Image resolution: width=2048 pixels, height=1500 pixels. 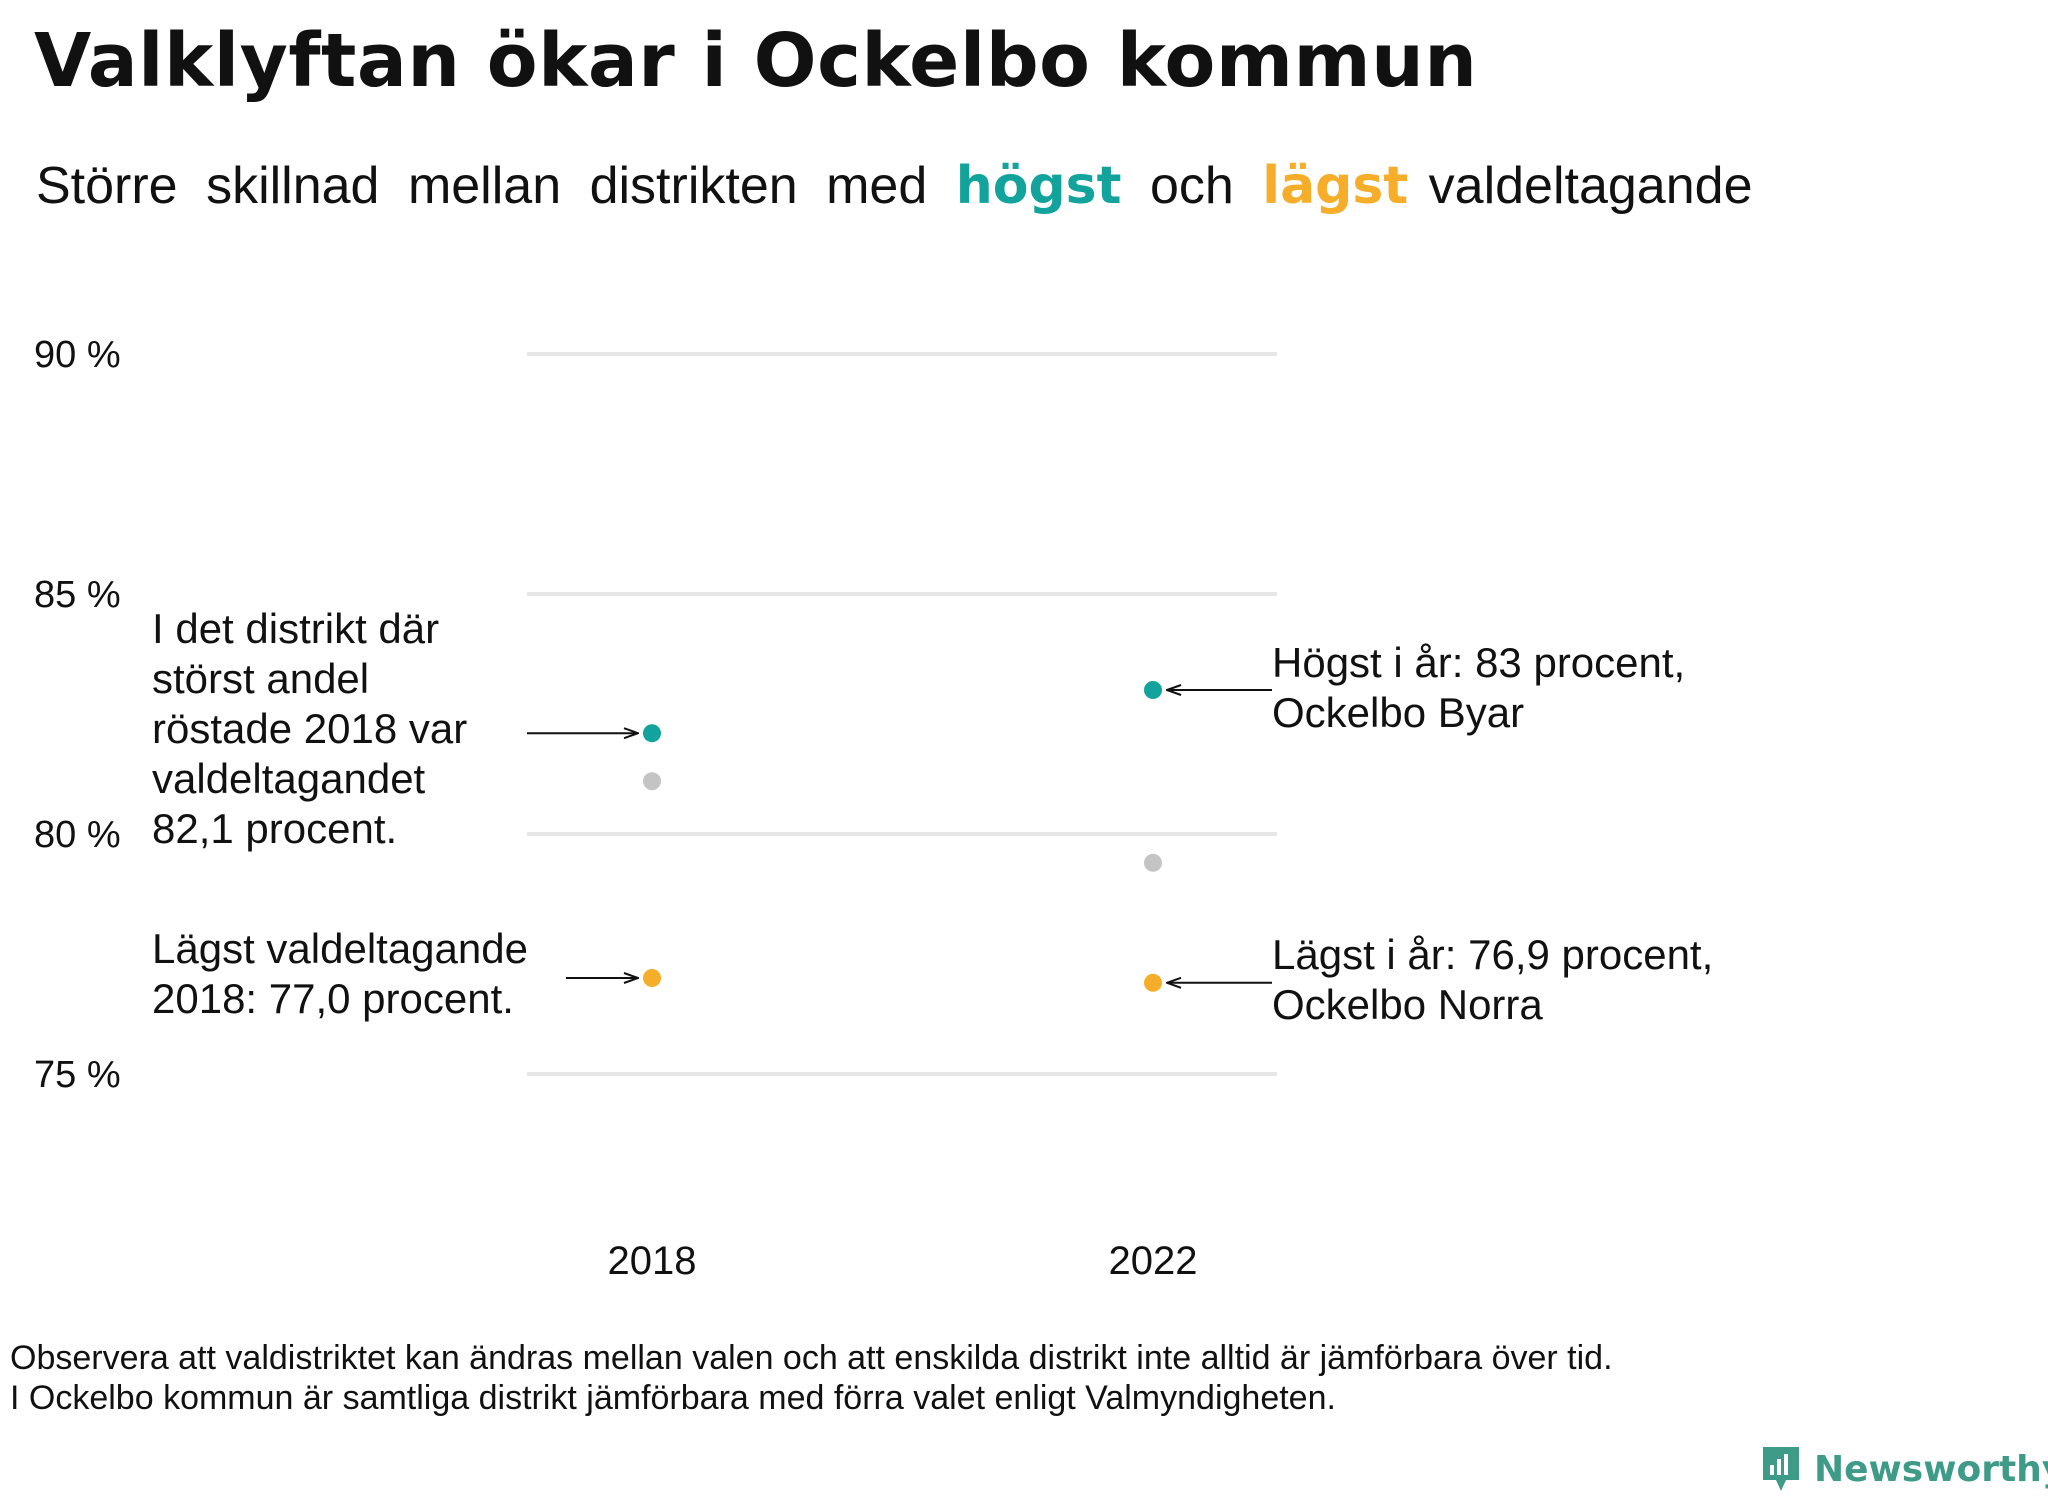 What do you see at coordinates (877, 186) in the screenshot?
I see `subtitle-word: med` at bounding box center [877, 186].